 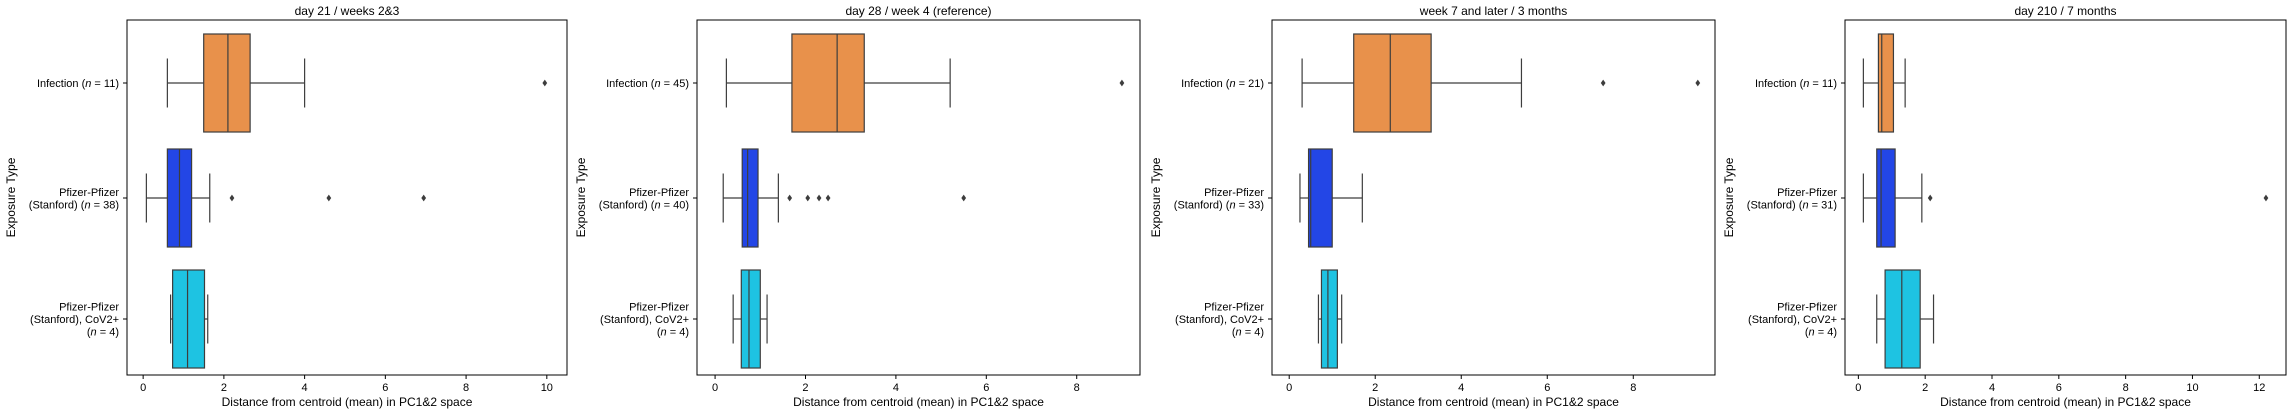 I want to click on chart-title: week 7 and later / 3 months, so click(x=1493, y=11).